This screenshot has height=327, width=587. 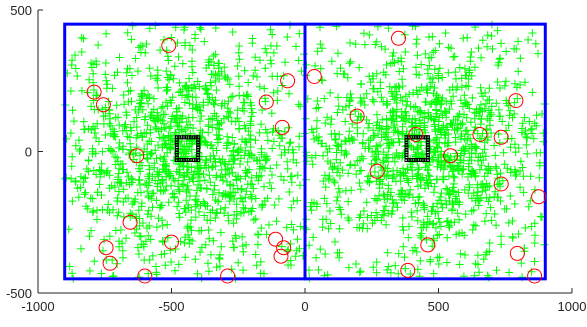 I want to click on x-tick-label: 1000, so click(x=572, y=306).